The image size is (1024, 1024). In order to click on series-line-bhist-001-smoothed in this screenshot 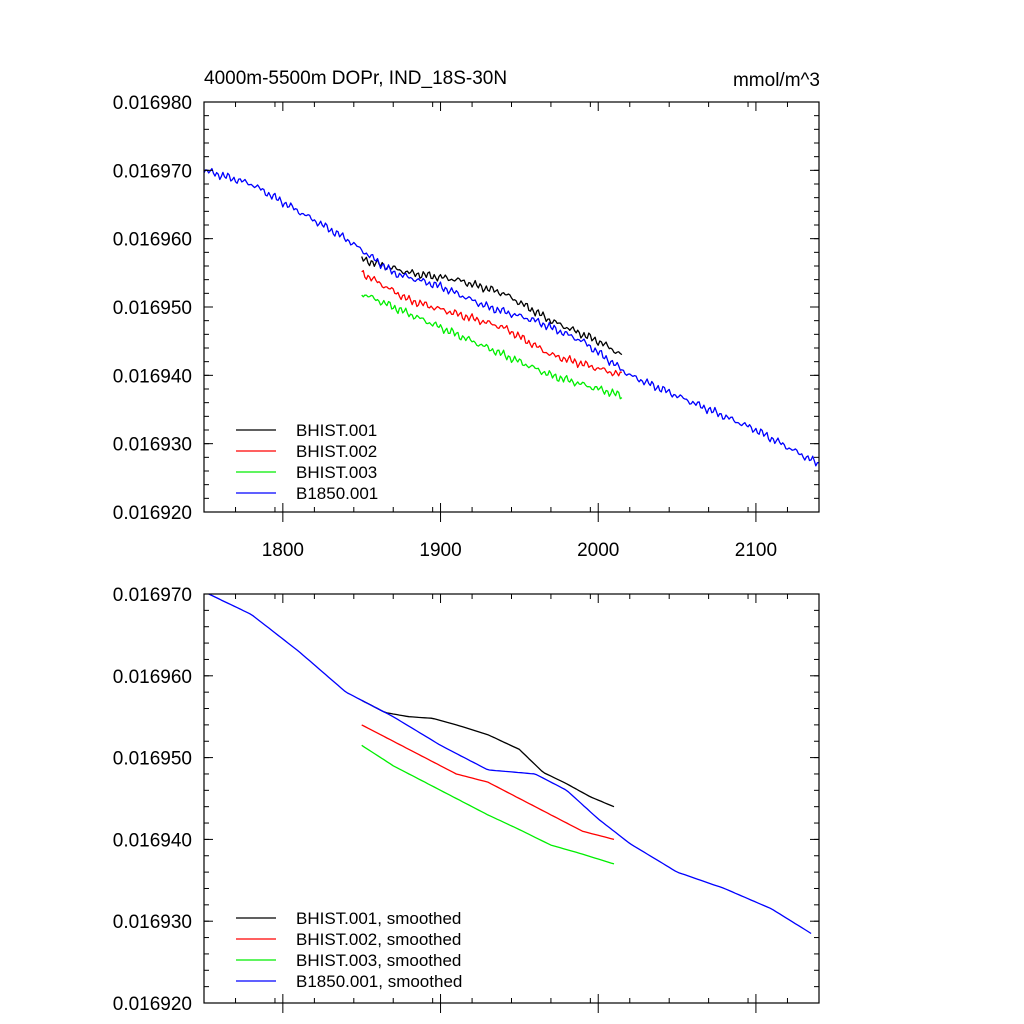, I will do `click(488, 753)`.